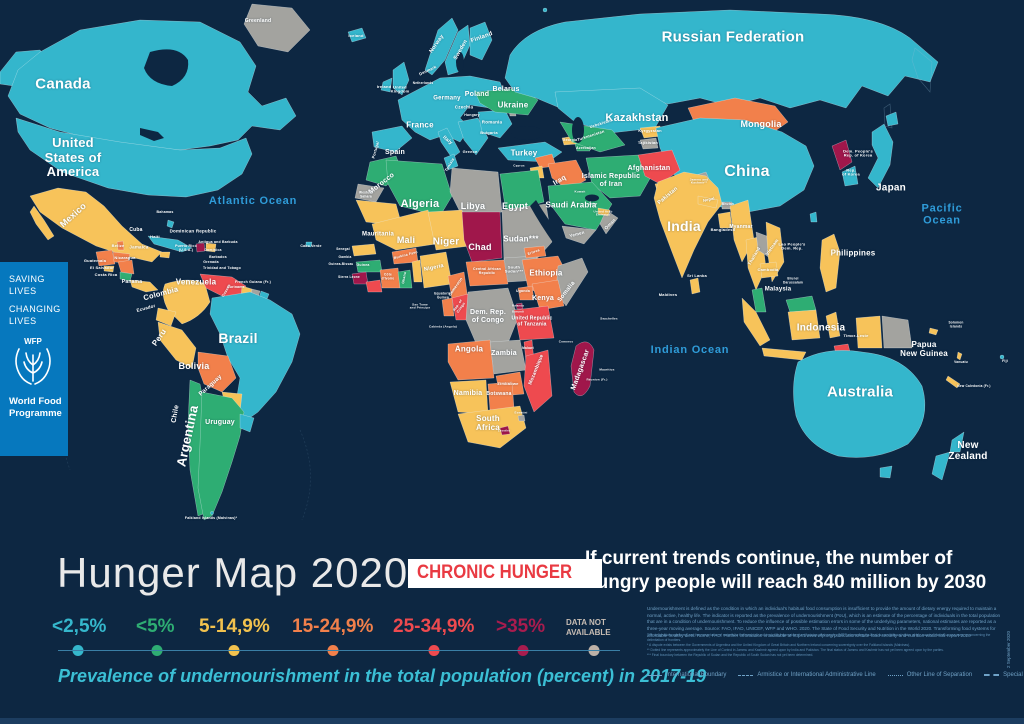 The width and height of the screenshot is (1024, 724). What do you see at coordinates (1008, 649) in the screenshot?
I see `date-note: 2 September 2020` at bounding box center [1008, 649].